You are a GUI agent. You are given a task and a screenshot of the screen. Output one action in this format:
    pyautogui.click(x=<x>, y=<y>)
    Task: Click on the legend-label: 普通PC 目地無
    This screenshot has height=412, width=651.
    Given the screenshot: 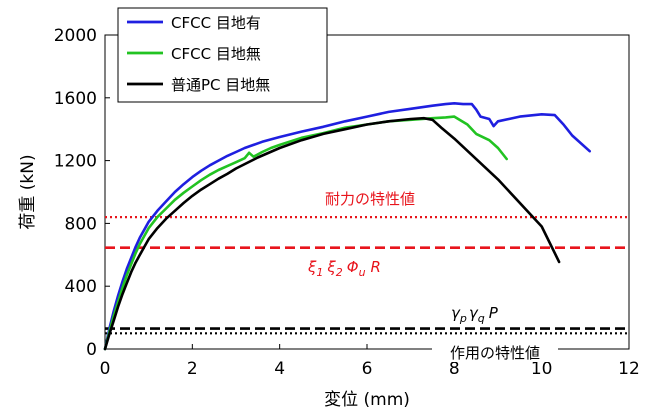 What is the action you would take?
    pyautogui.click(x=220, y=85)
    